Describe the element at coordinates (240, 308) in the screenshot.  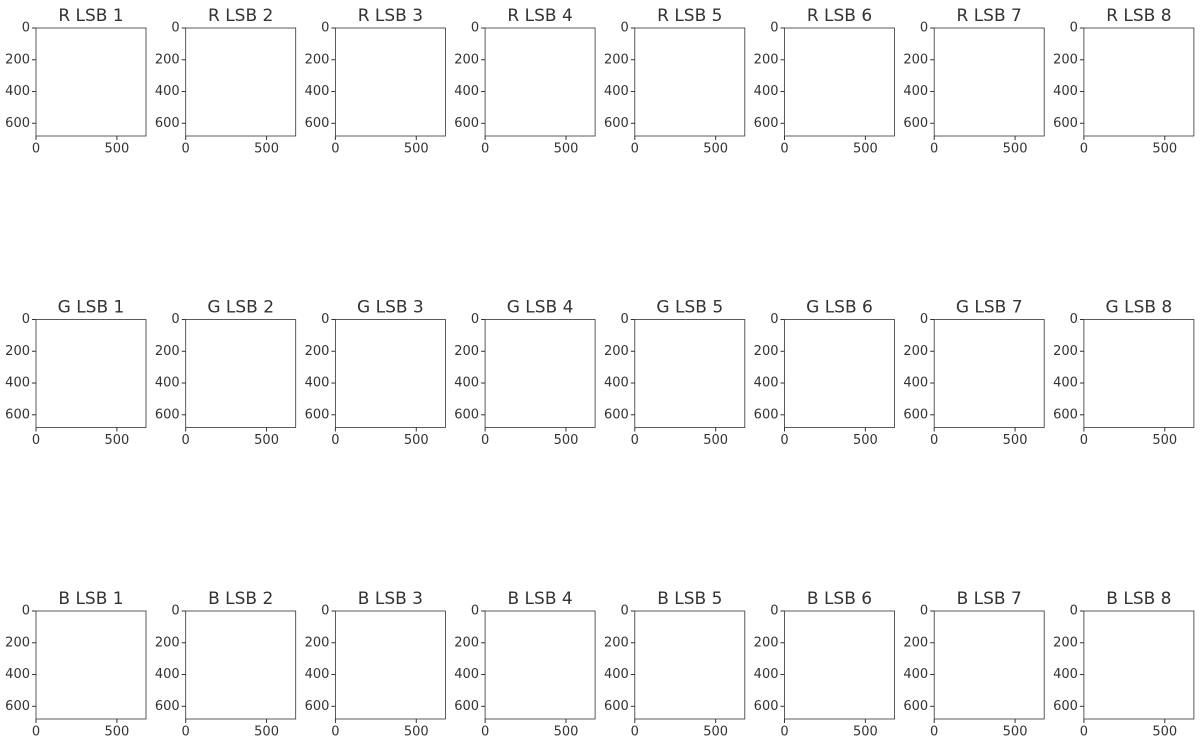
I see `panel-title: G LSB 2` at that location.